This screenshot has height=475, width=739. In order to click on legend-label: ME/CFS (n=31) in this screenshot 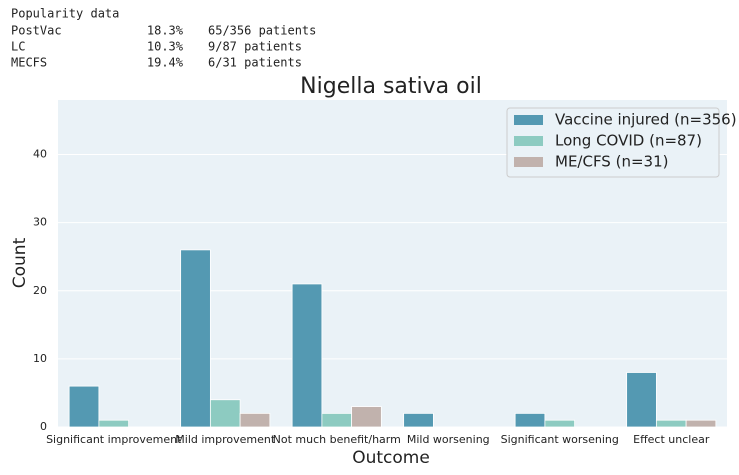, I will do `click(611, 162)`.